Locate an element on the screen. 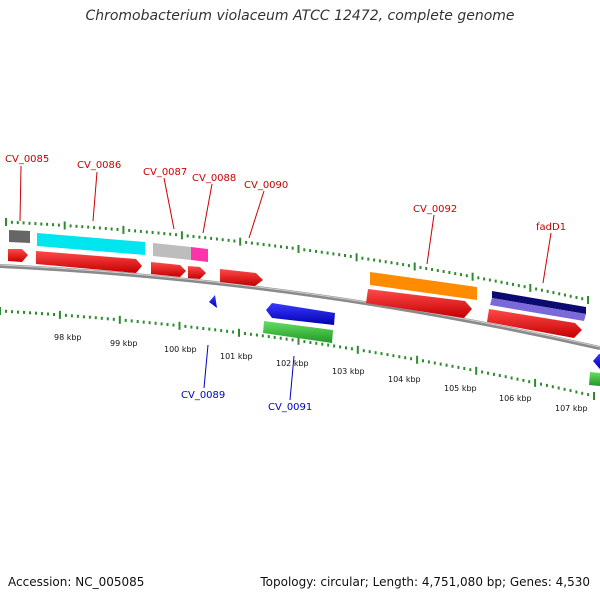 Image resolution: width=600 pixels, height=600 pixels. feature-cv0092-cds is located at coordinates (419, 303).